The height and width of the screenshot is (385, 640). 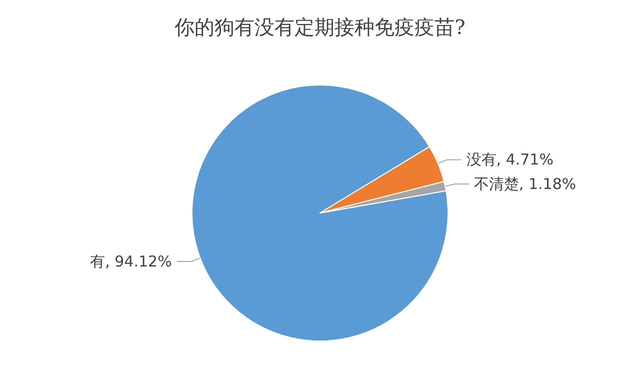 What do you see at coordinates (525, 184) in the screenshot?
I see `slice-label: 不清楚, 1.18%` at bounding box center [525, 184].